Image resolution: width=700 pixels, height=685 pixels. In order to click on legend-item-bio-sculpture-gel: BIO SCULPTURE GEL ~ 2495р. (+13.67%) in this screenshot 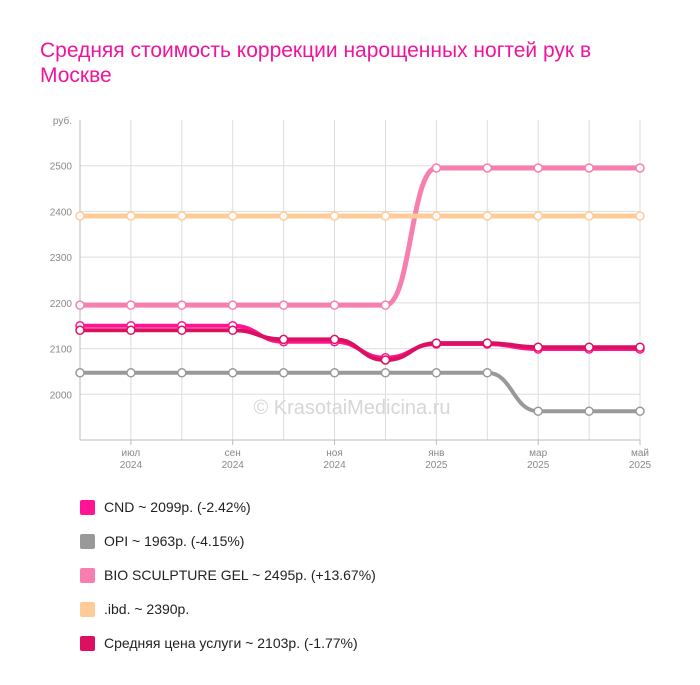, I will do `click(228, 575)`.